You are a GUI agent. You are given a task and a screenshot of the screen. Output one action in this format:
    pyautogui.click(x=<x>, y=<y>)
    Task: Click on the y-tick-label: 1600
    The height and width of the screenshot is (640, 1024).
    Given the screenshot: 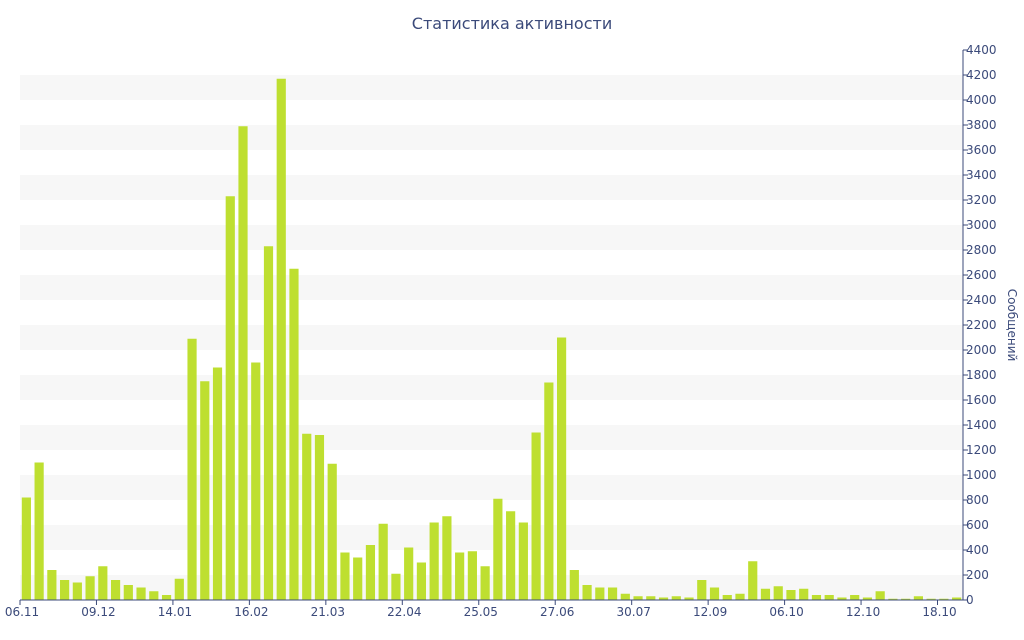 What is the action you would take?
    pyautogui.click(x=981, y=400)
    